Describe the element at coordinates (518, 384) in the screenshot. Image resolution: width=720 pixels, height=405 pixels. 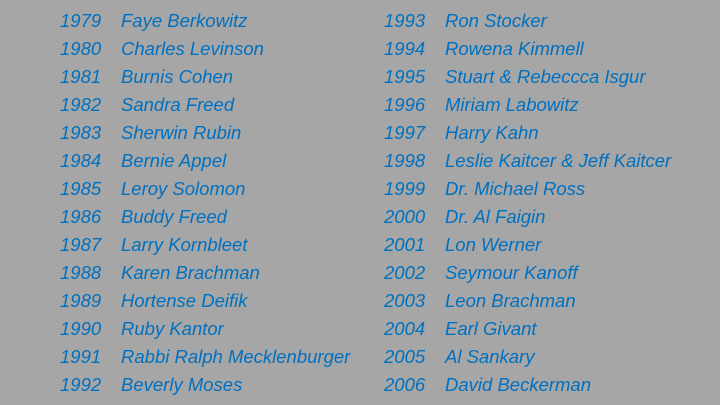
I see `honoree-name: David Beckerman` at that location.